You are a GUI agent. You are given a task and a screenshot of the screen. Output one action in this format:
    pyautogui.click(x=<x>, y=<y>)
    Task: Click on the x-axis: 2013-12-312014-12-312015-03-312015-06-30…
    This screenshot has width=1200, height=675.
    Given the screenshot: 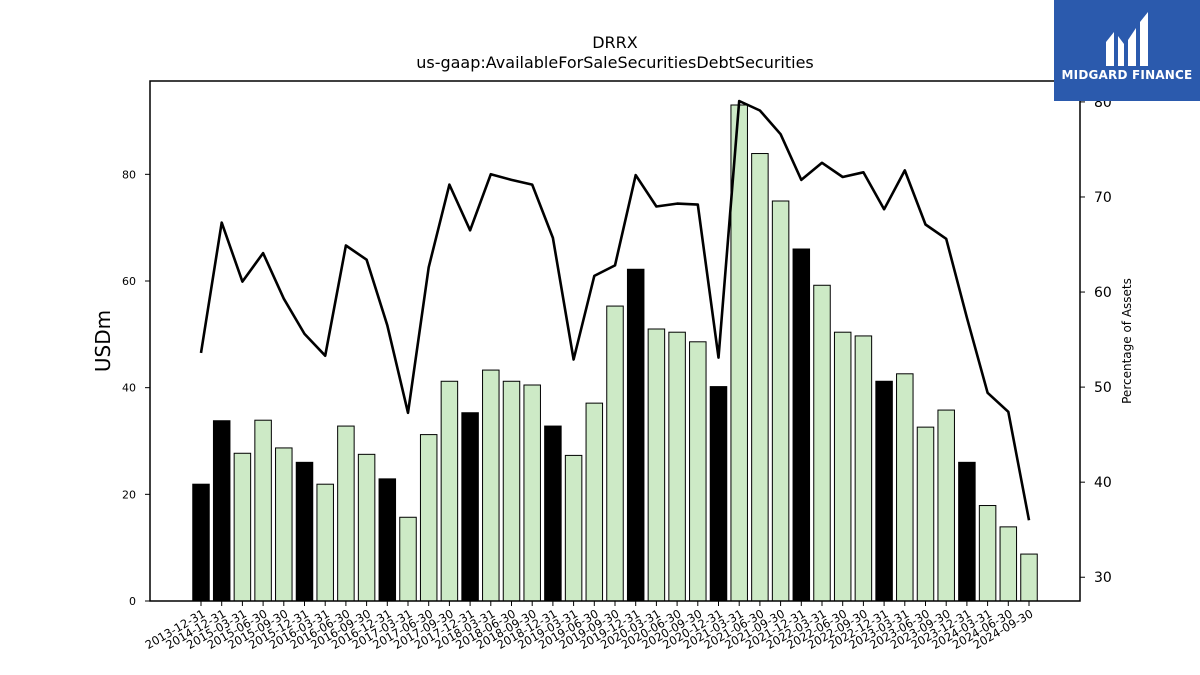 What is the action you would take?
    pyautogui.click(x=589, y=626)
    